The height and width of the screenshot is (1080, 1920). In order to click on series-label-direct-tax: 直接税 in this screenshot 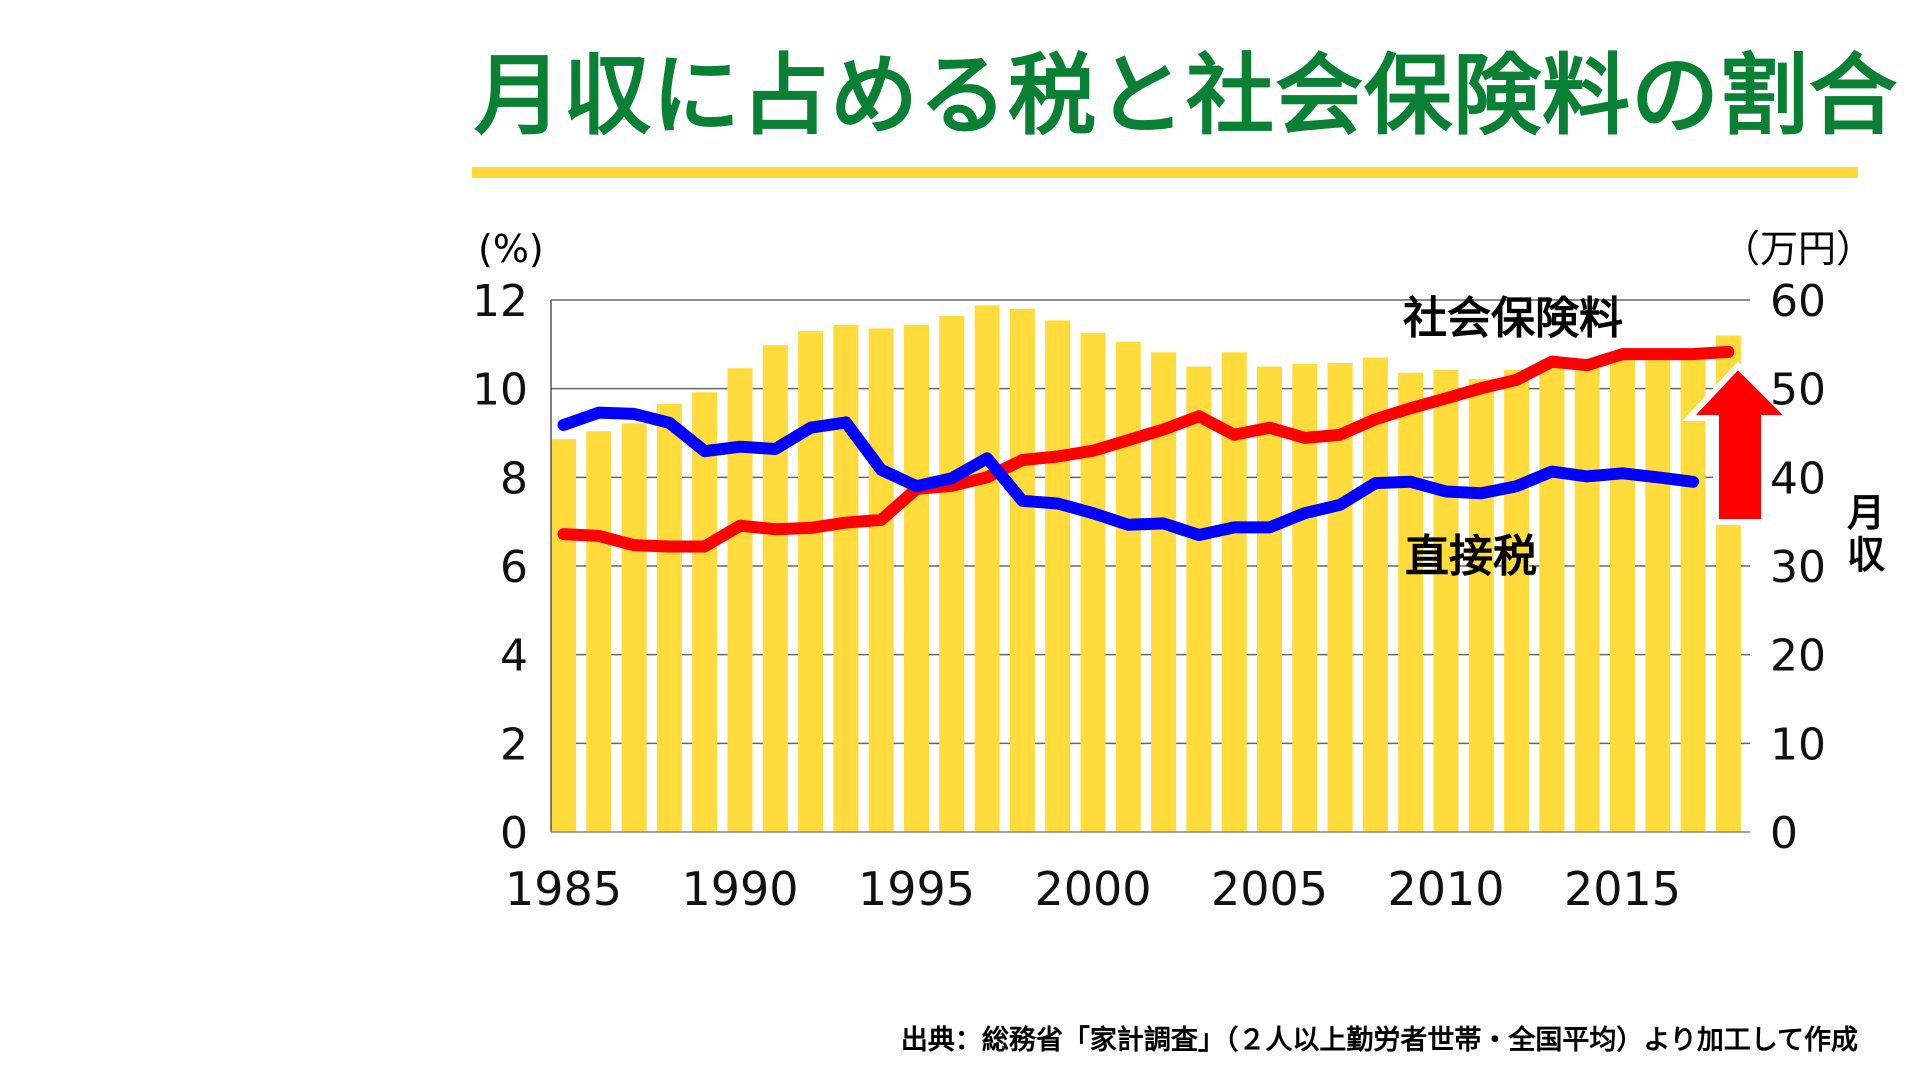, I will do `click(1471, 556)`.